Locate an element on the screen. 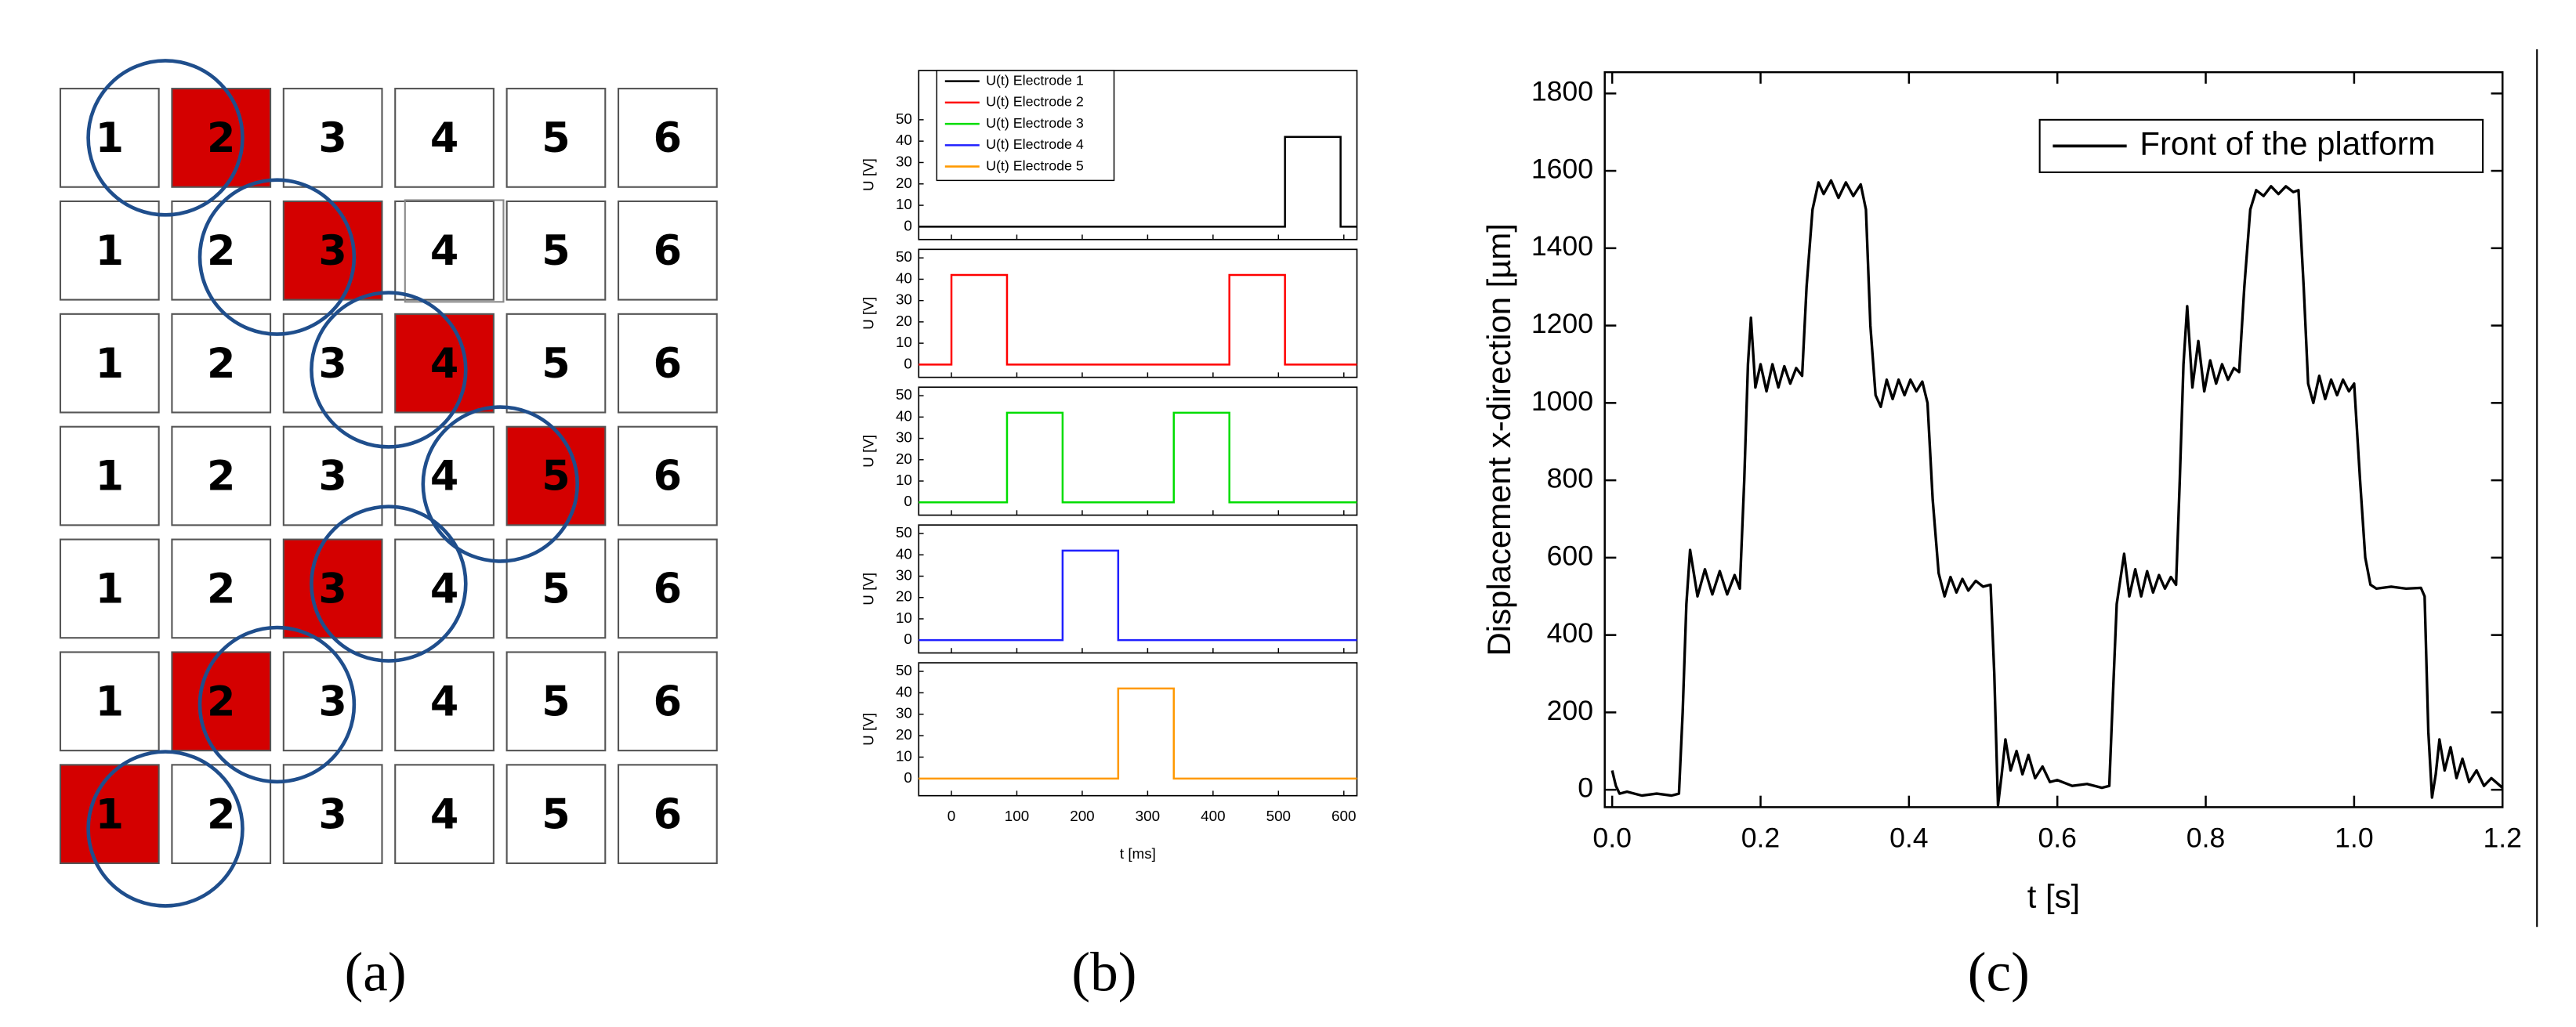 This screenshot has height=1027, width=2576. x-tick-label: 400 is located at coordinates (1213, 816).